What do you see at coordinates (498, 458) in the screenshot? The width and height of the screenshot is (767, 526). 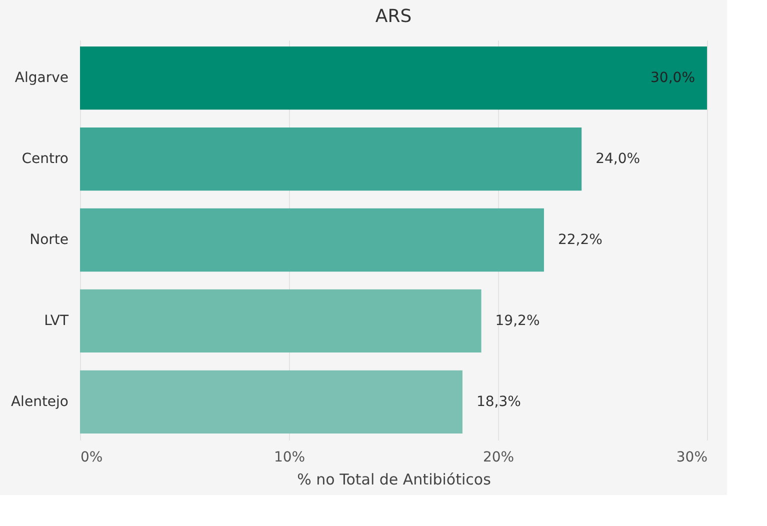 I see `x-tick-label: 20%` at bounding box center [498, 458].